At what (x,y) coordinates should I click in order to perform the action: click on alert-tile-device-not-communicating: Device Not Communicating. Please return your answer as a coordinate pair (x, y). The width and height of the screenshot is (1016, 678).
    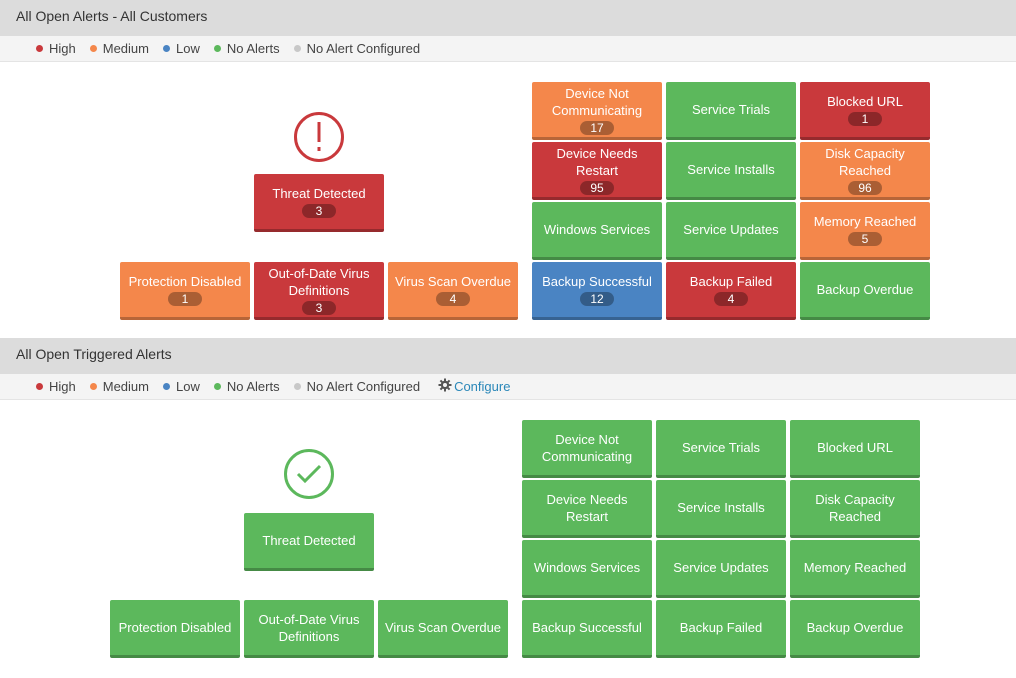
    Looking at the image, I should click on (587, 449).